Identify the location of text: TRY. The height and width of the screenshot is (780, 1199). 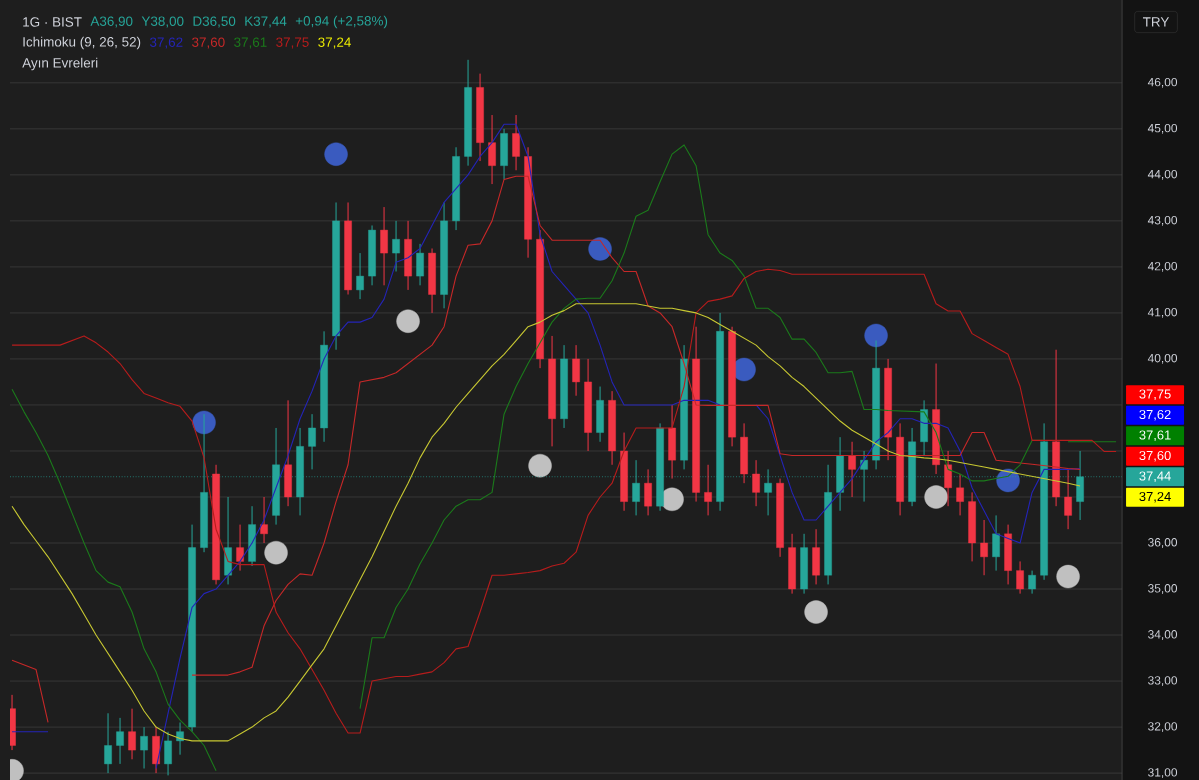
(1156, 22).